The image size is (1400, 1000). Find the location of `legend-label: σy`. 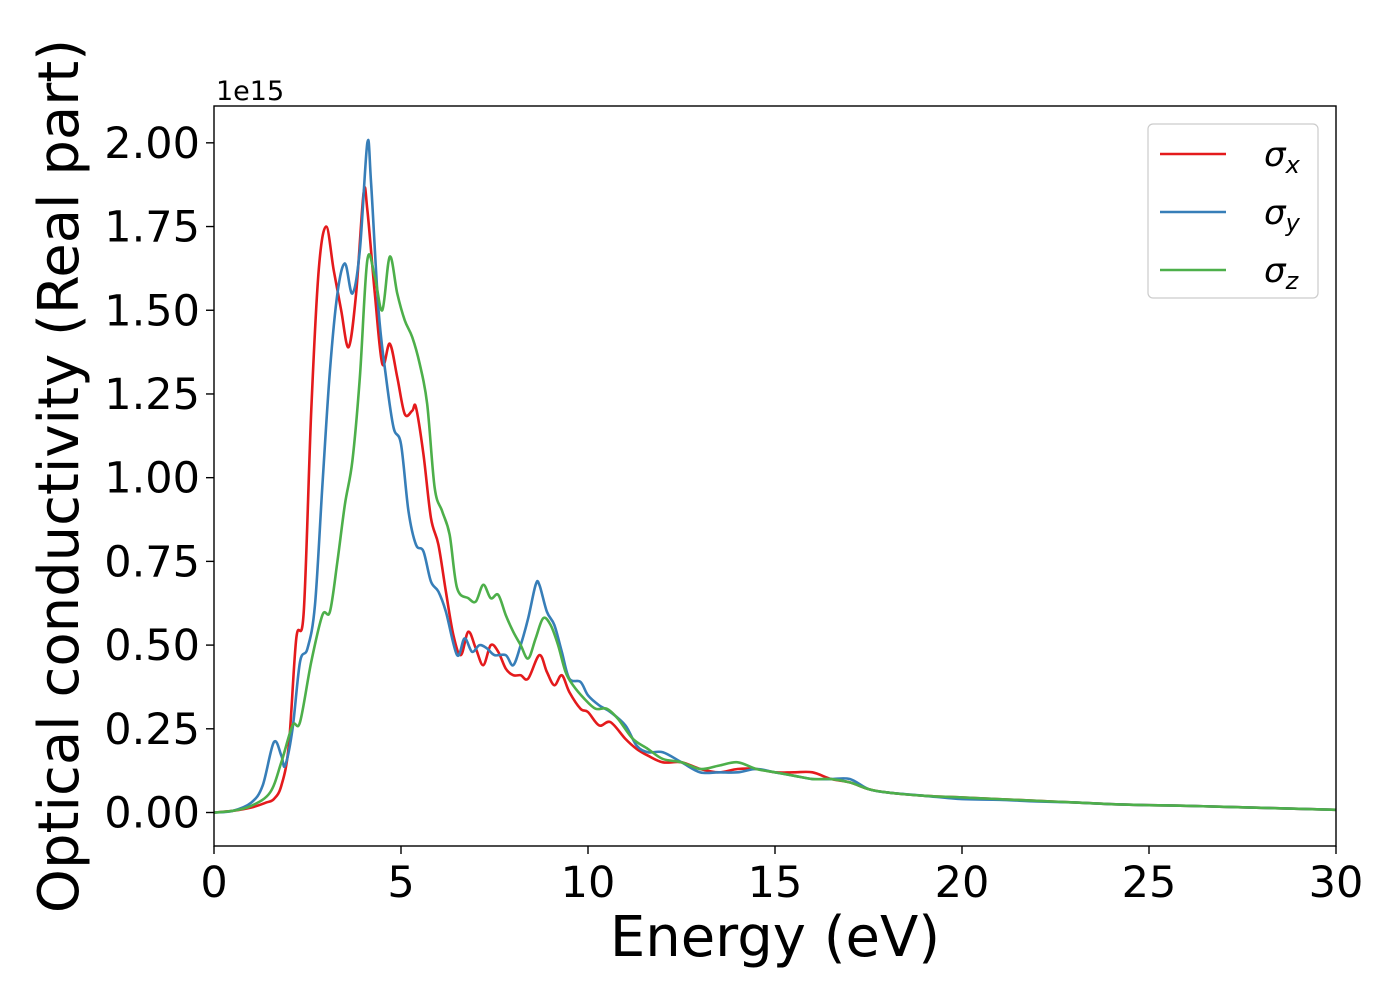

legend-label: σy is located at coordinates (1282, 215).